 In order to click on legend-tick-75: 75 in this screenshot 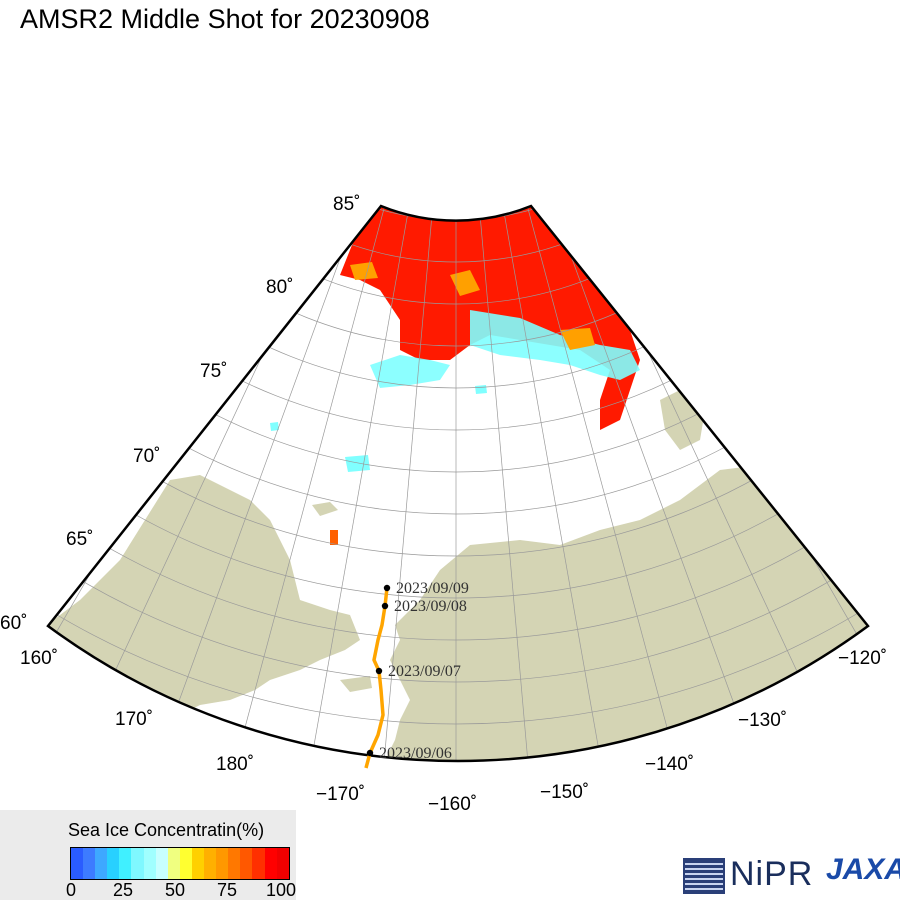, I will do `click(227, 890)`.